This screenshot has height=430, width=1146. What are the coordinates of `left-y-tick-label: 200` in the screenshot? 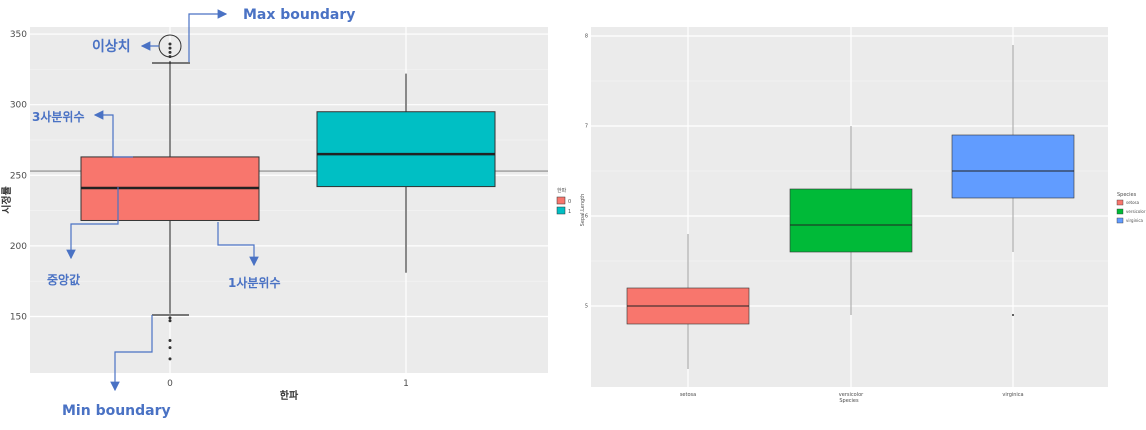 It's located at (18, 247).